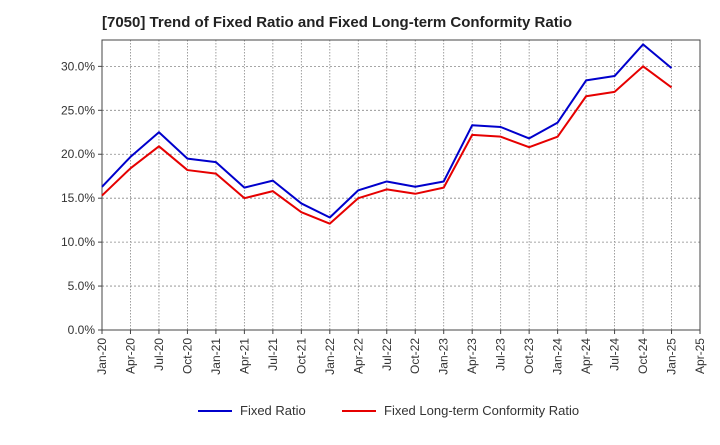 This screenshot has height=445, width=720. I want to click on y-tick-label: 5.0%, so click(82, 286).